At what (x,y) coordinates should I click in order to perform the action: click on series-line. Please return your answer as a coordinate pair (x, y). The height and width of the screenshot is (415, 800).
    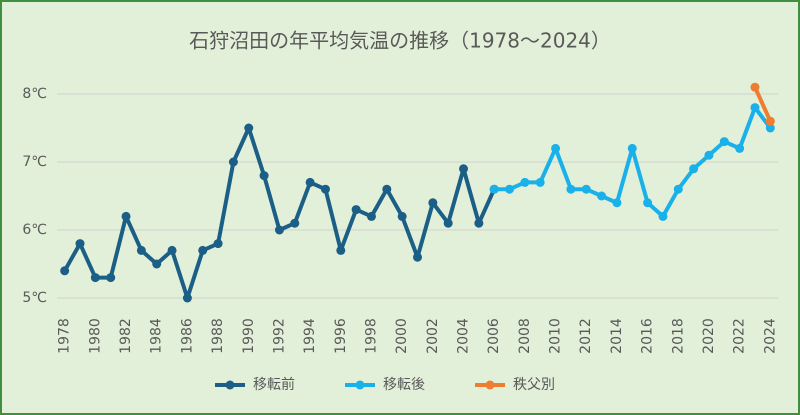
    Looking at the image, I should click on (763, 104).